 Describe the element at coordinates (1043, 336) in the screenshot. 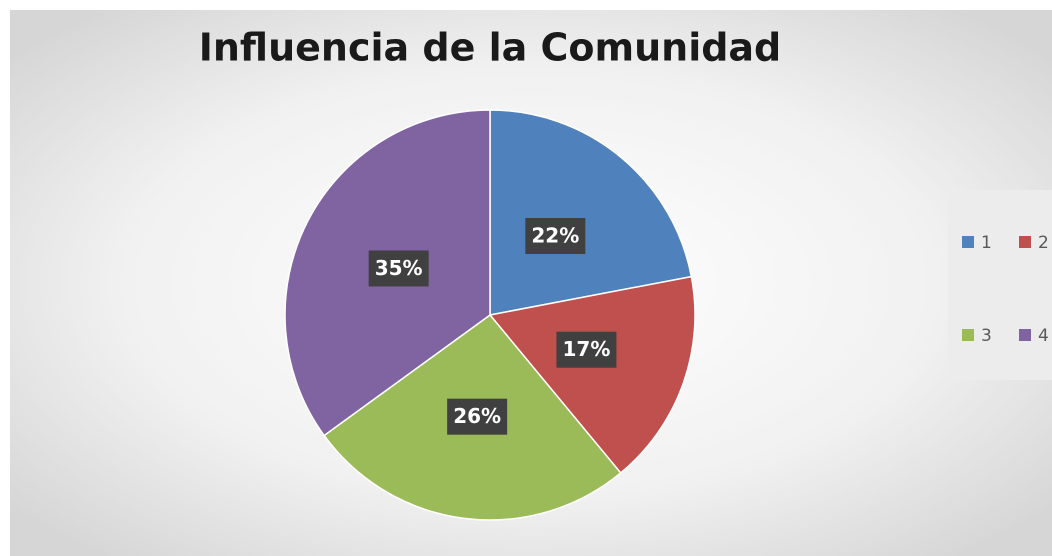

I see `legend-label: 4` at that location.